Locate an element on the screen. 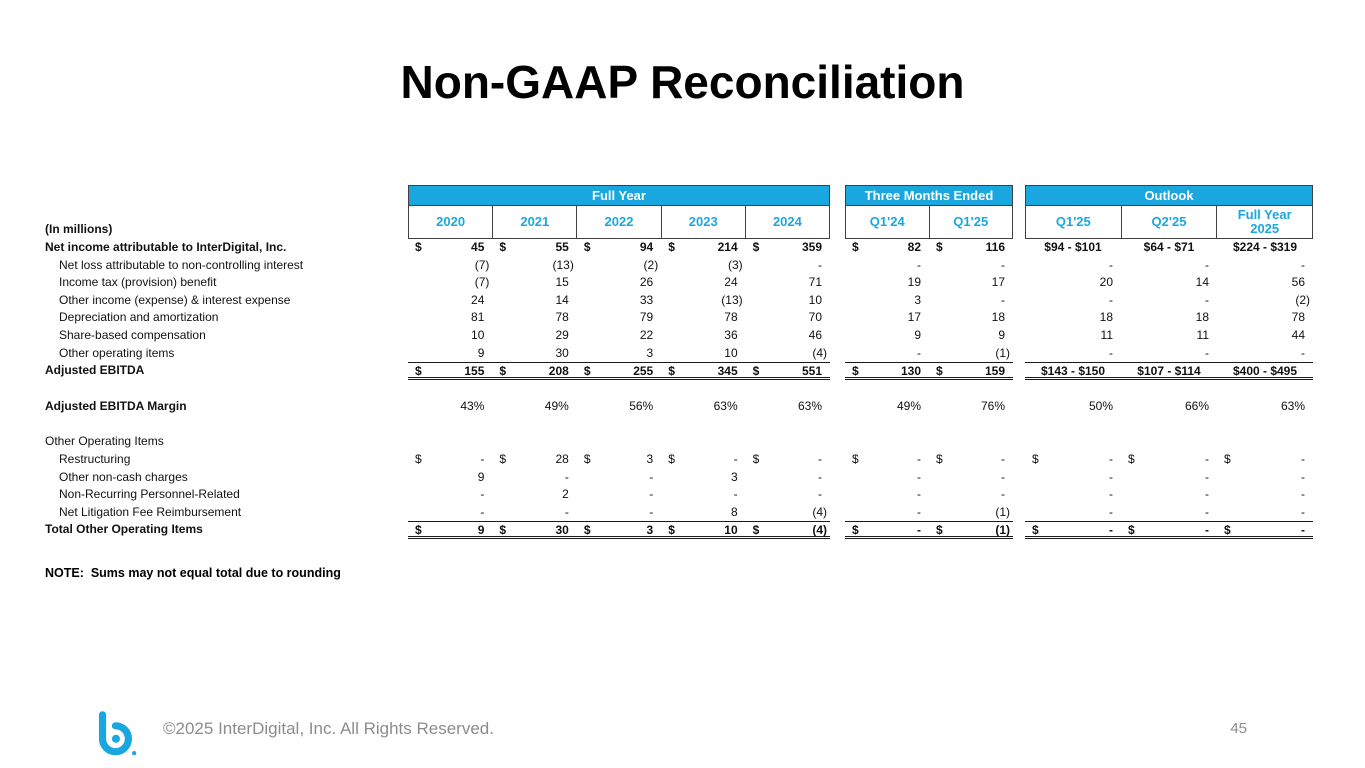  row-group-out: --- is located at coordinates (1169, 495).